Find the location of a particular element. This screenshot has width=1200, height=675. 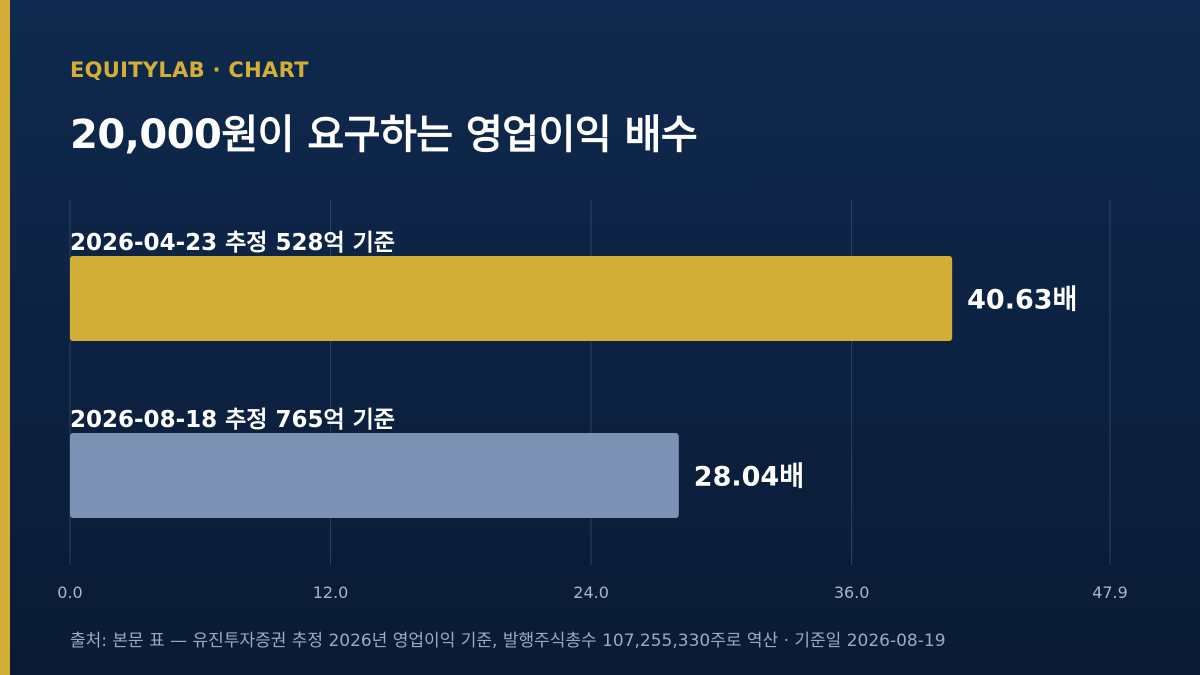

x-tick-label: 24.0 is located at coordinates (591, 592).